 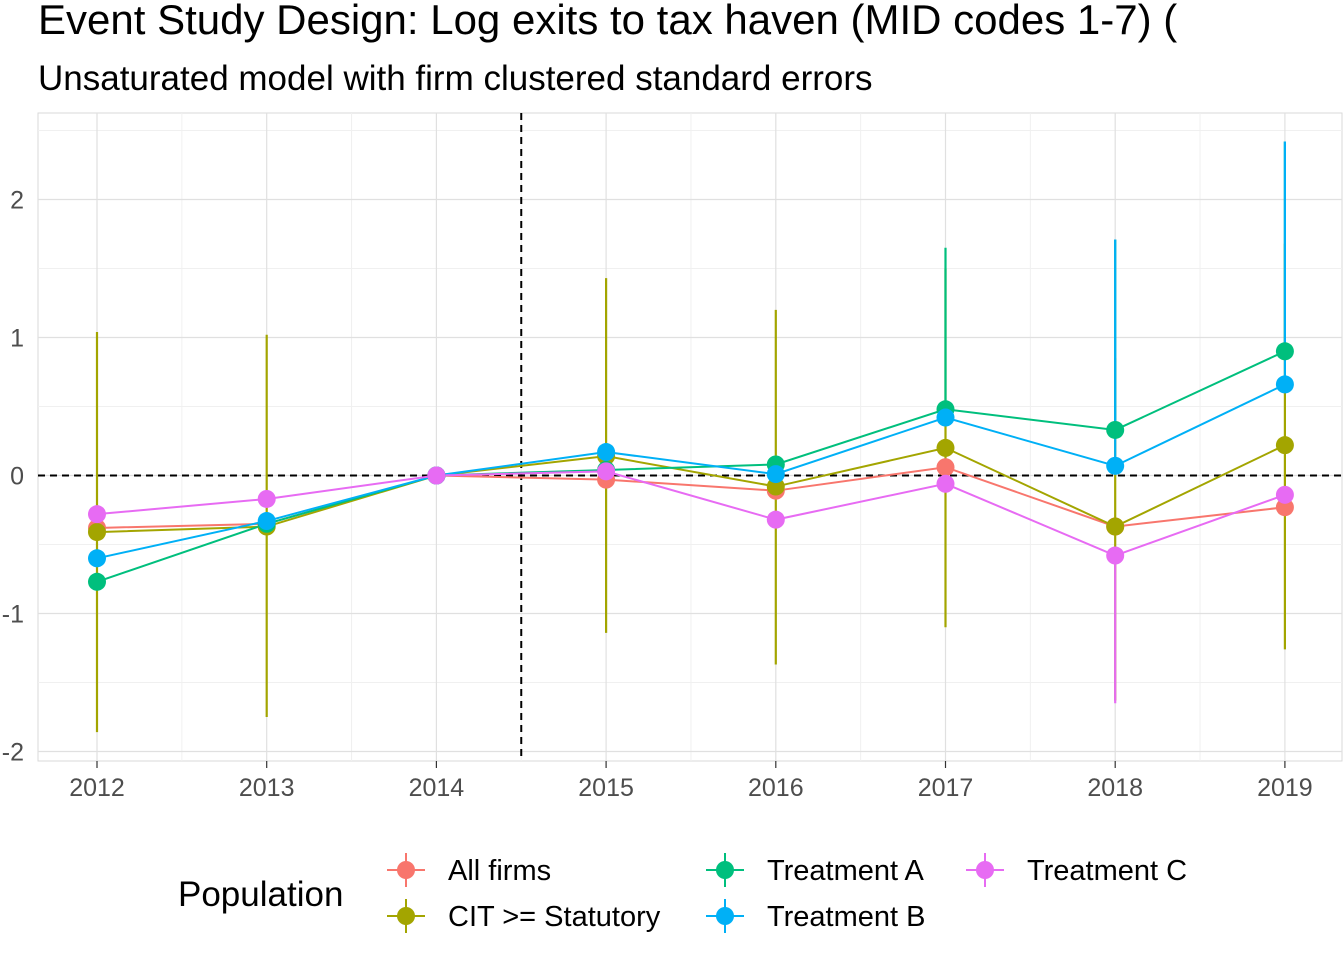 What do you see at coordinates (691, 513) in the screenshot?
I see `series-line-treatment-c` at bounding box center [691, 513].